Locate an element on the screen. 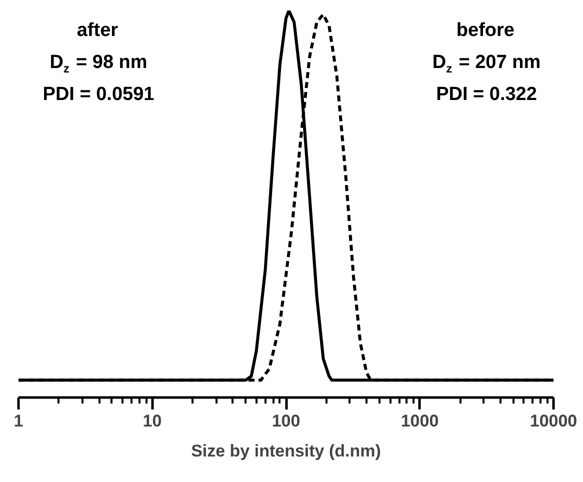  annotation: PDI = 0.0591 is located at coordinates (98, 94).